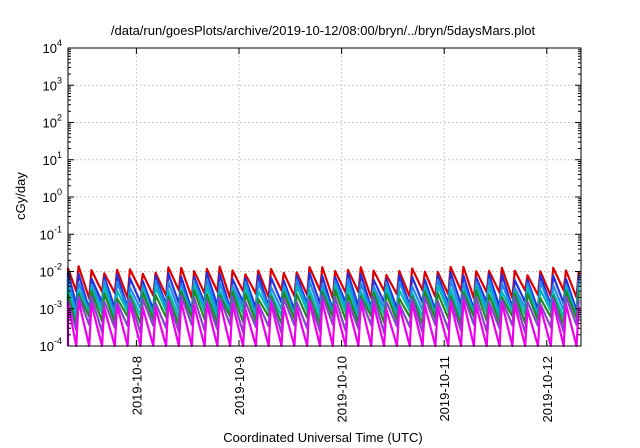  Describe the element at coordinates (59, 43) in the screenshot. I see `y-tick-label-exponent: 4` at that location.